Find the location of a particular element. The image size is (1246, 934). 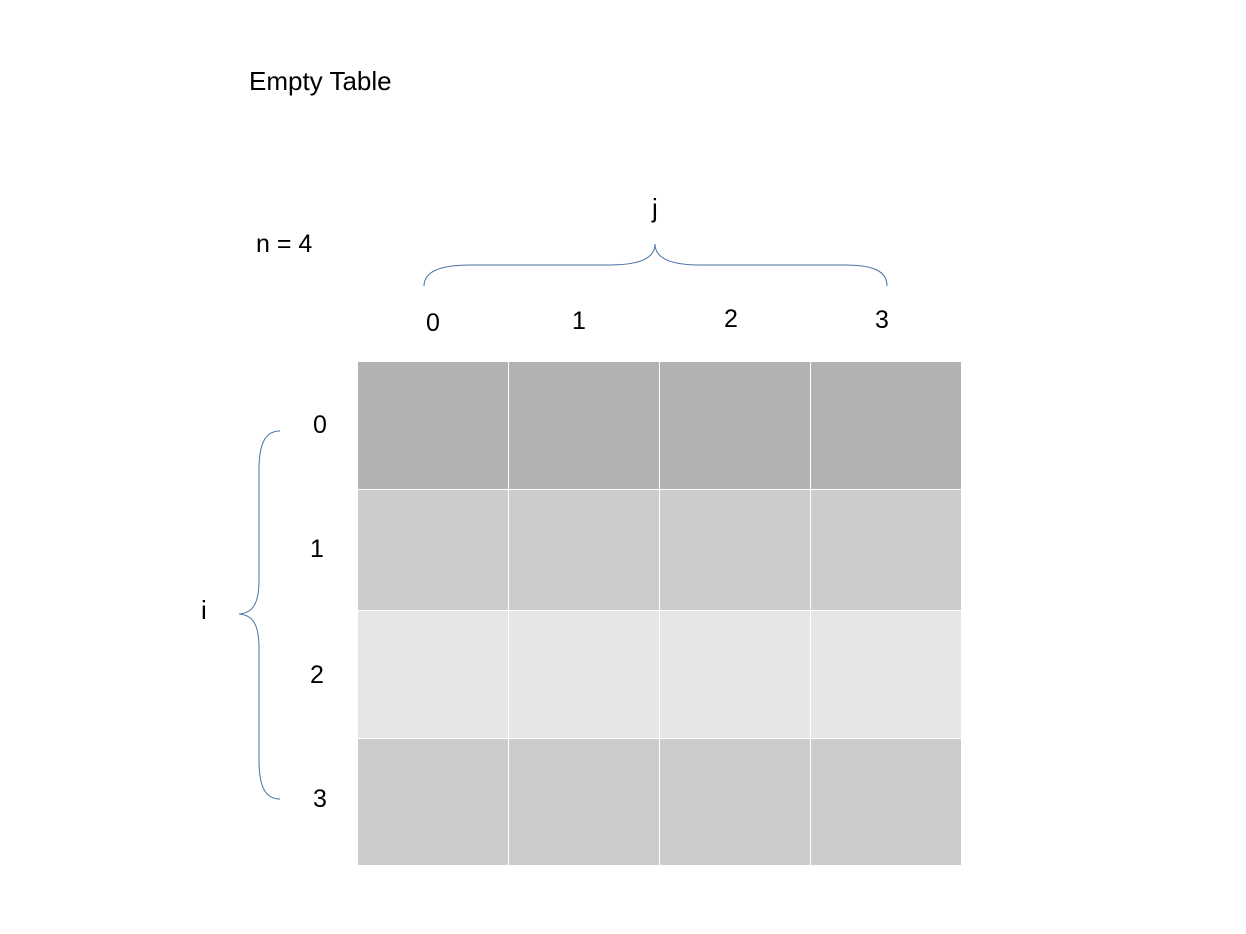

column-index-3: 3 is located at coordinates (882, 320).